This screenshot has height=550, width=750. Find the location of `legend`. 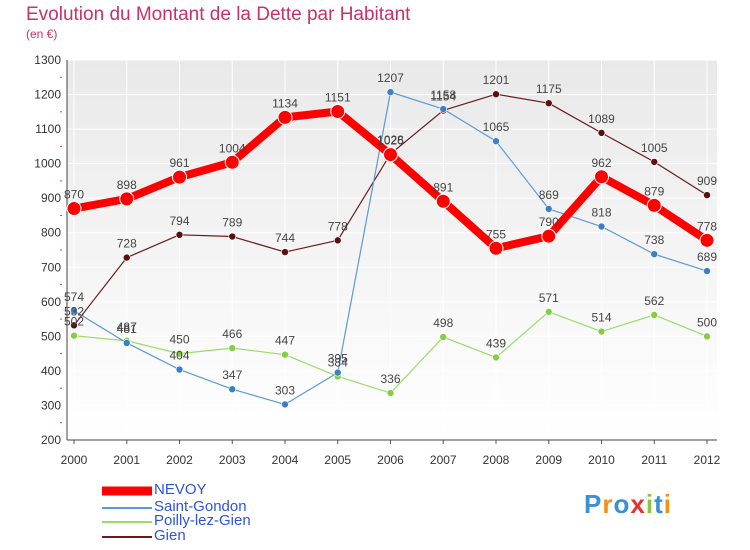

legend is located at coordinates (127, 512).